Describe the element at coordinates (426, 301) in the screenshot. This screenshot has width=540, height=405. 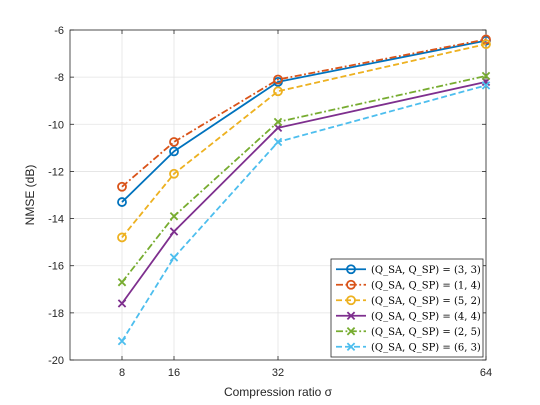
I see `legend-label: (Q_SA, Q_SP) = (5, 2)` at that location.